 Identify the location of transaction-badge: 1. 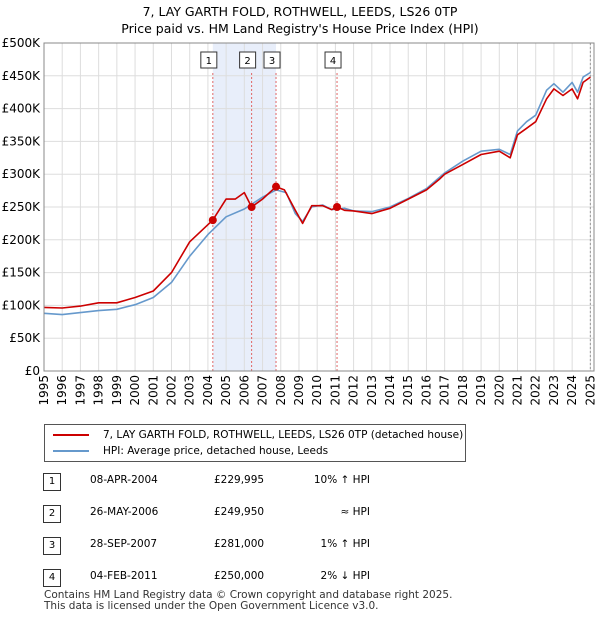
(52, 482).